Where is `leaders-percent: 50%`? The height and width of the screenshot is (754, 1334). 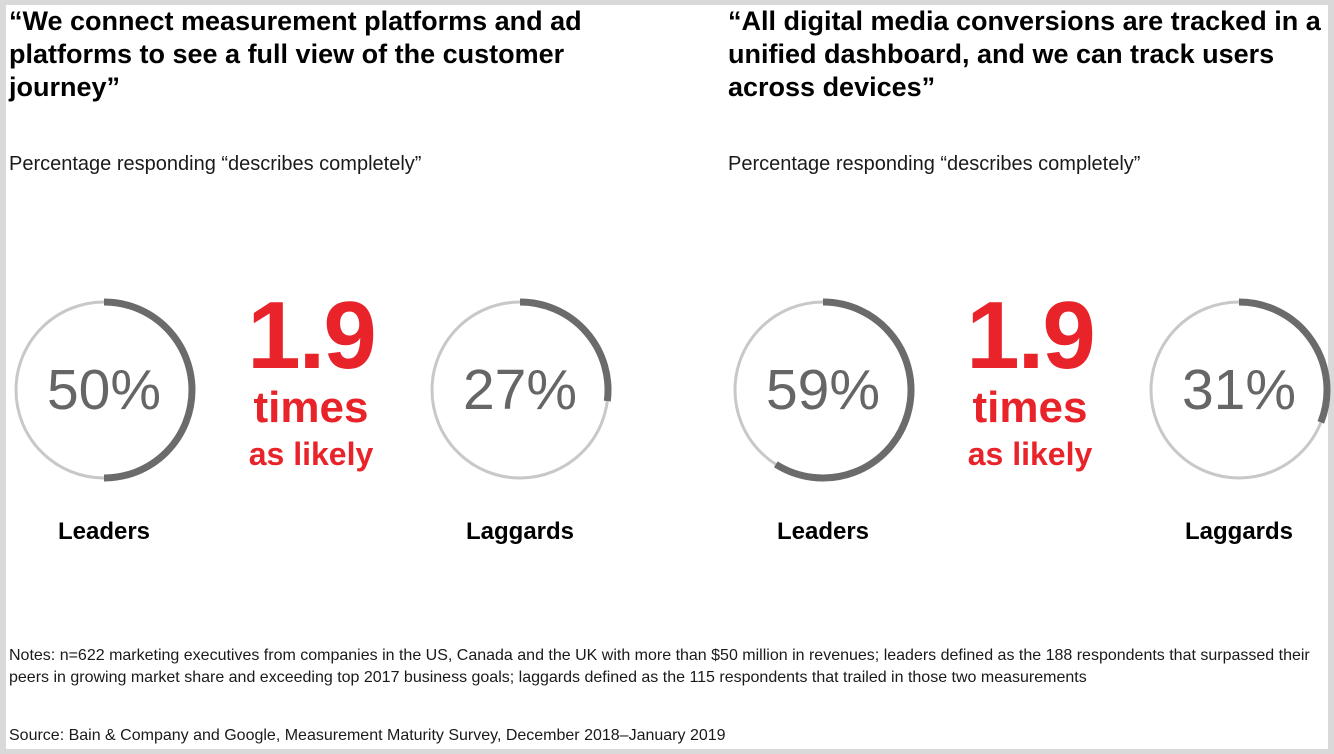
leaders-percent: 50% is located at coordinates (104, 390).